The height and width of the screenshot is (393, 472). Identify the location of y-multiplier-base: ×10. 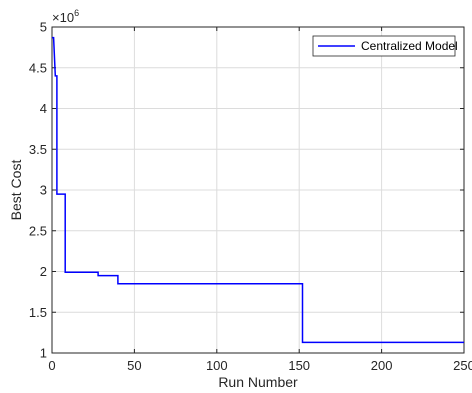
(63, 17).